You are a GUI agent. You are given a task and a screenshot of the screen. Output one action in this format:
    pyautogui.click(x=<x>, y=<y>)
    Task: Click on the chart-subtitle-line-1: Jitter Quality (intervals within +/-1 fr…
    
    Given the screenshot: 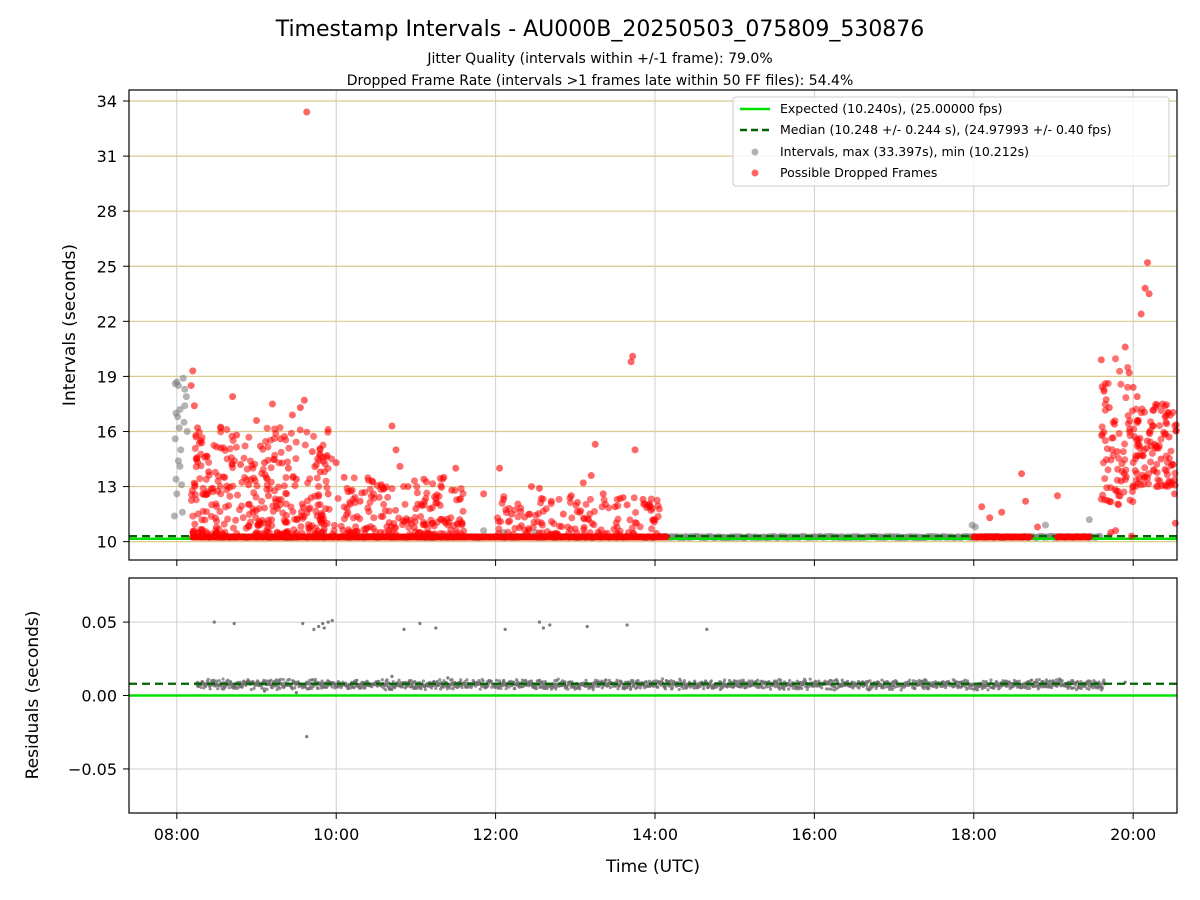 What is the action you would take?
    pyautogui.click(x=599, y=59)
    